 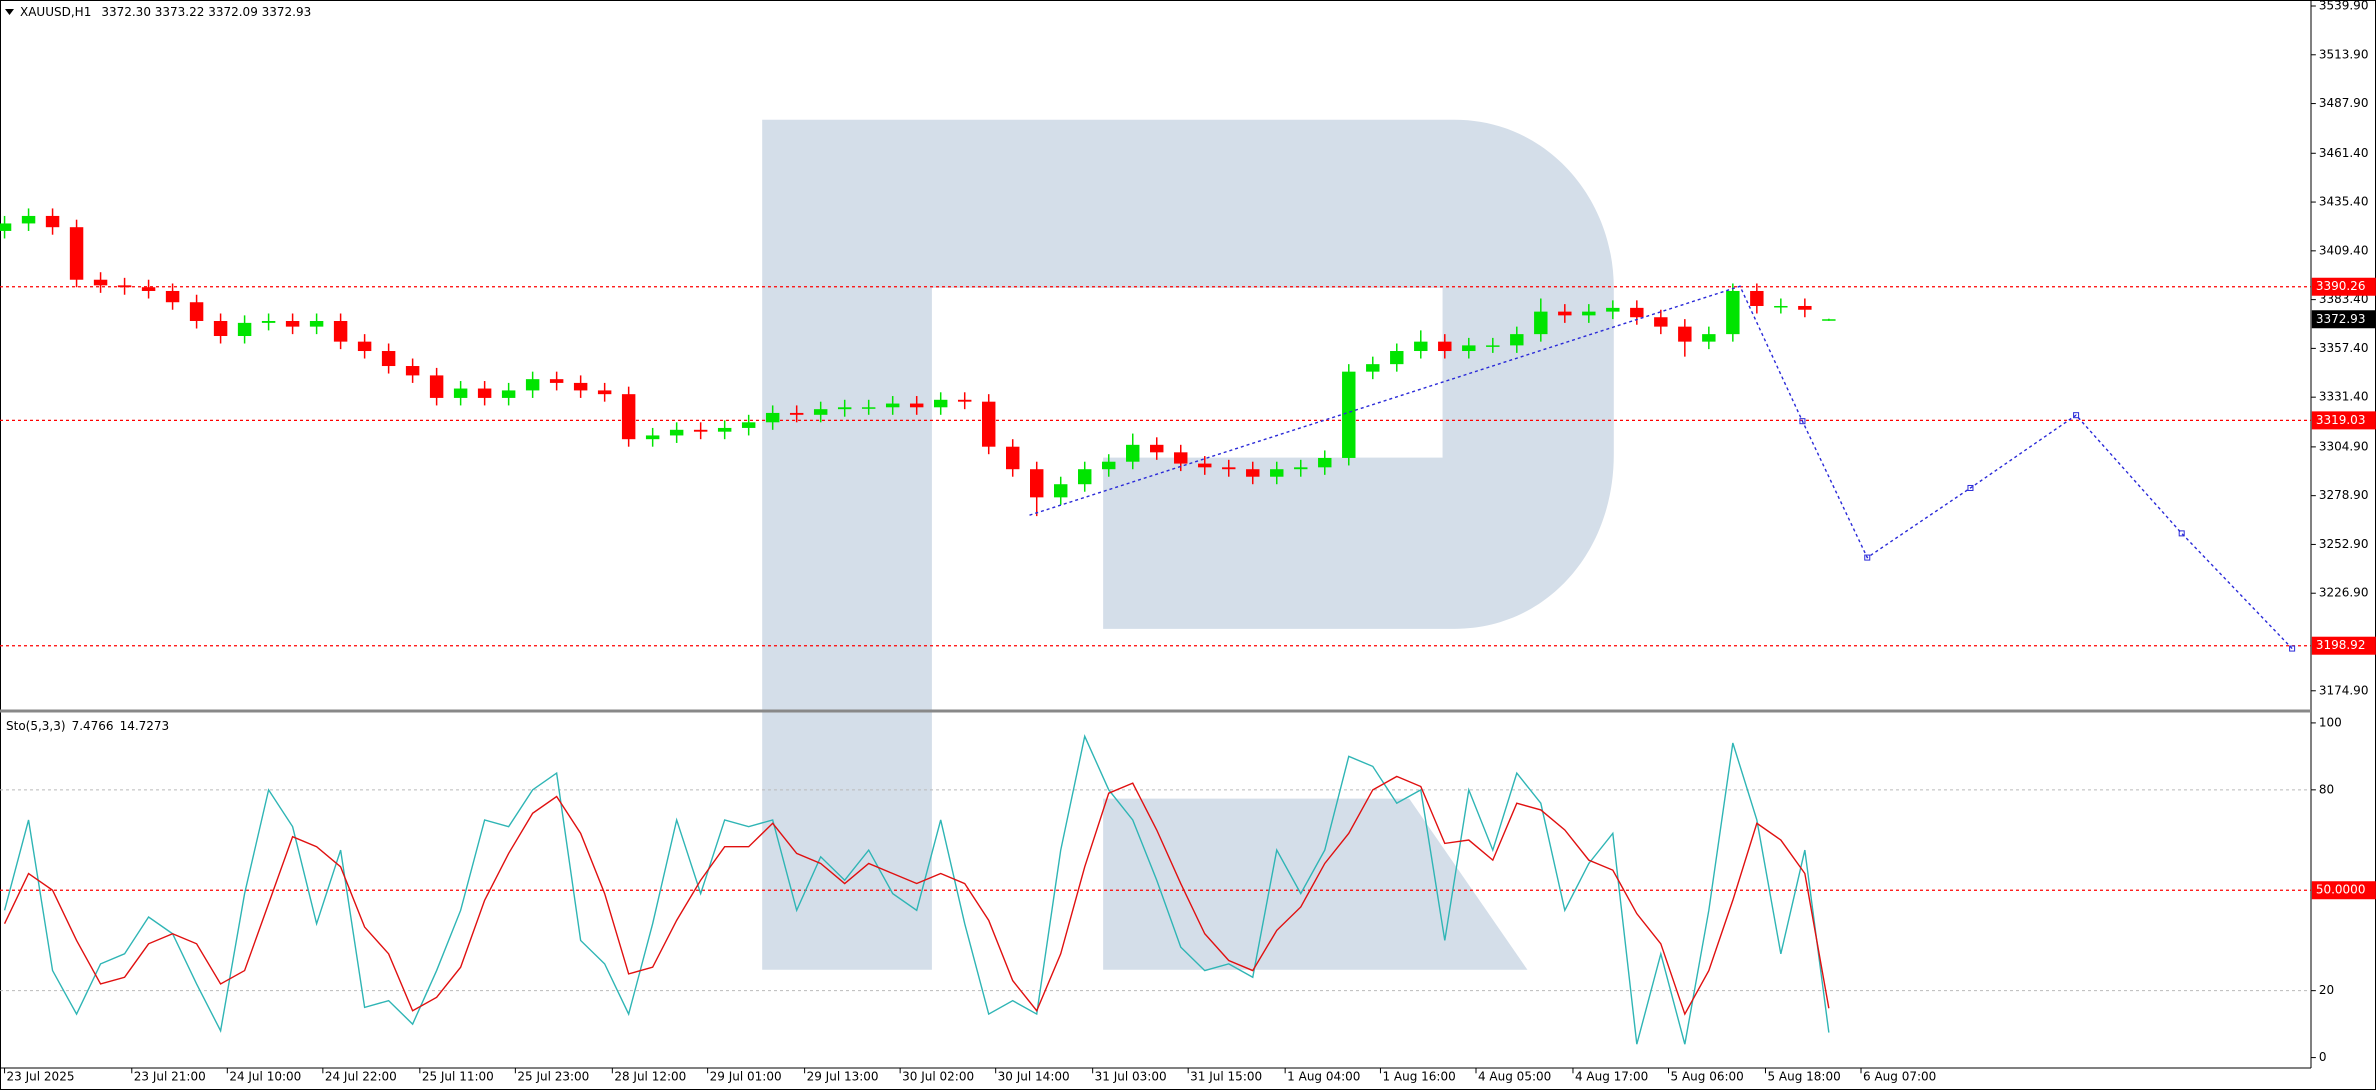 I want to click on x-tick-label: 29 Jul 13:00, so click(x=843, y=1077).